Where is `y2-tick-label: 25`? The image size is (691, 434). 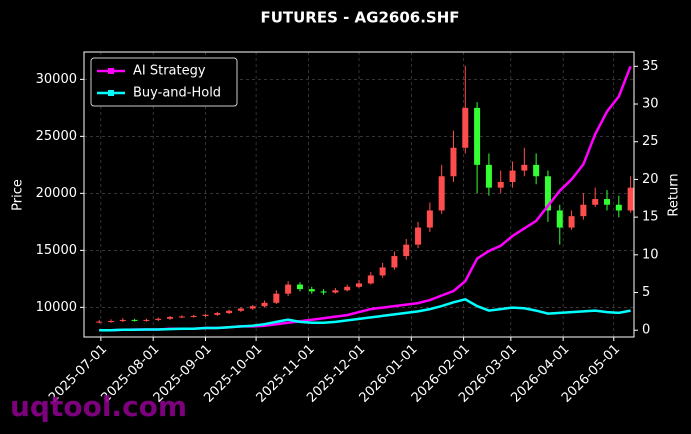 y2-tick-label: 25 is located at coordinates (650, 141).